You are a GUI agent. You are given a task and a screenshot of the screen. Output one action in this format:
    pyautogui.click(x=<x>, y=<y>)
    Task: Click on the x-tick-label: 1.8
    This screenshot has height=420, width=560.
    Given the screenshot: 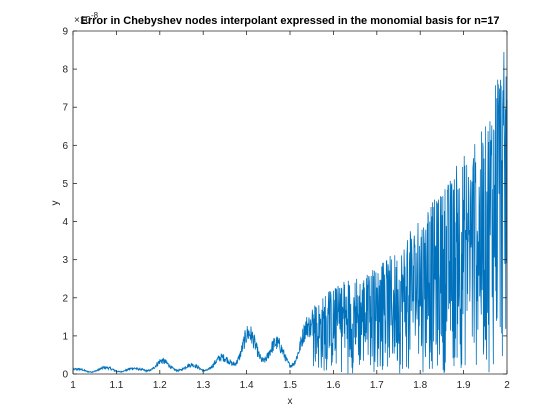 What is the action you would take?
    pyautogui.click(x=420, y=385)
    